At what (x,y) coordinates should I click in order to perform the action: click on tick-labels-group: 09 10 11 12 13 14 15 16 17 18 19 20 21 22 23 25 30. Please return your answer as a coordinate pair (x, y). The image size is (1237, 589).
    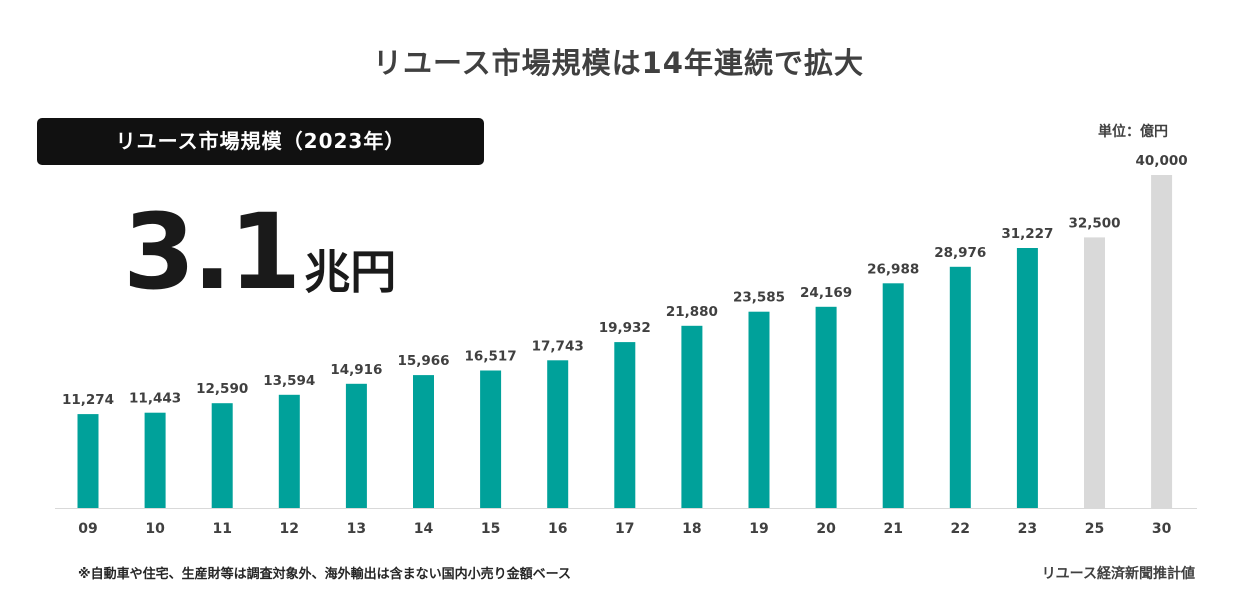
    Looking at the image, I should click on (624, 529).